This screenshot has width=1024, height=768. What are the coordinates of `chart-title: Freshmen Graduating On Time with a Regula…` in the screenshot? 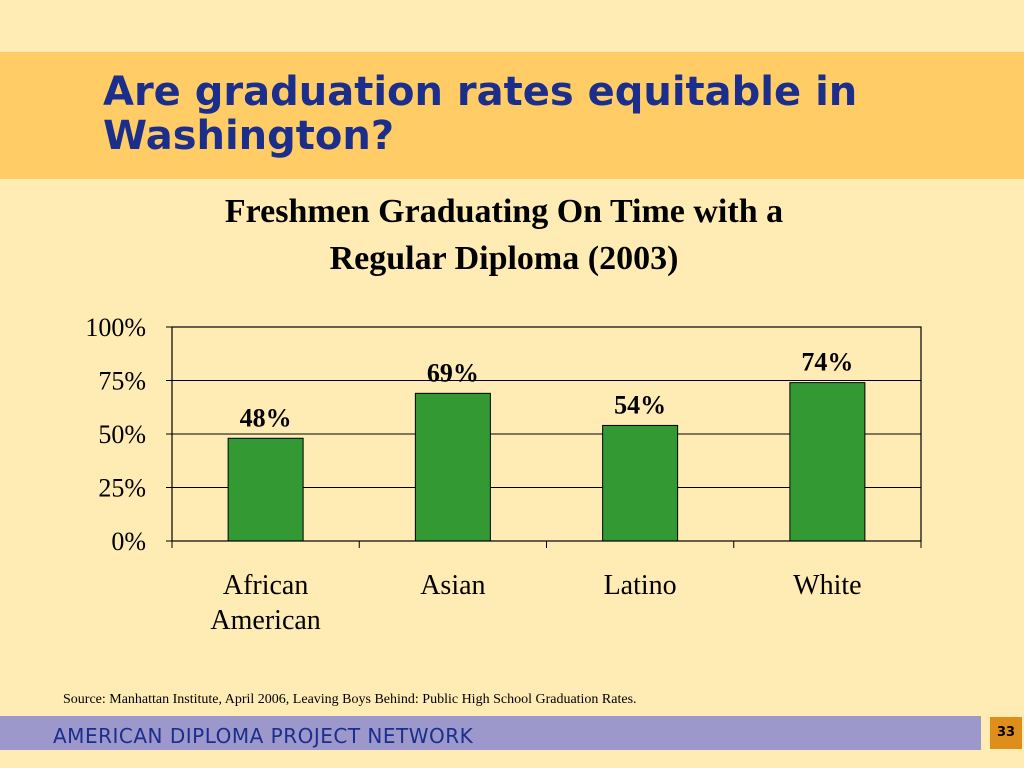 It's located at (504, 235).